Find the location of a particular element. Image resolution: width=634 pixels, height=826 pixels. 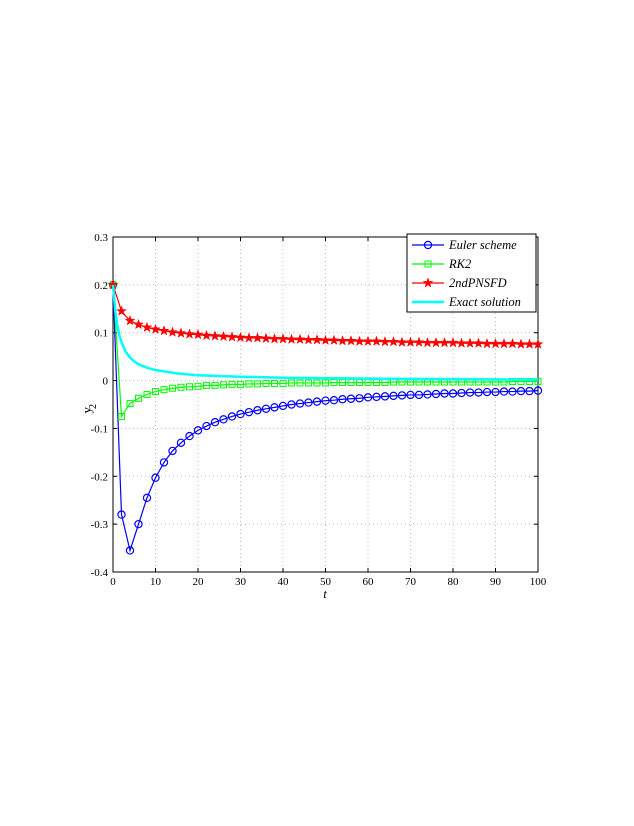

y-tick-label: 0 is located at coordinates (106, 382).